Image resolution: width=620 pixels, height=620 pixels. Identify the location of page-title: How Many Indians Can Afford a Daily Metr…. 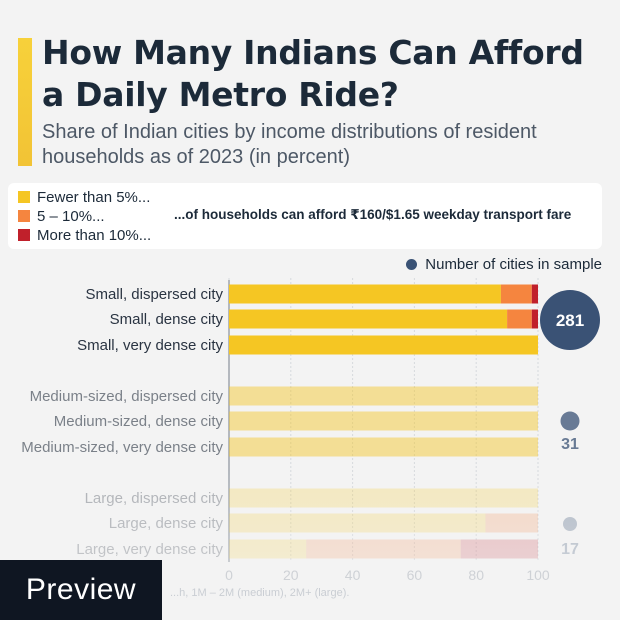
(313, 73).